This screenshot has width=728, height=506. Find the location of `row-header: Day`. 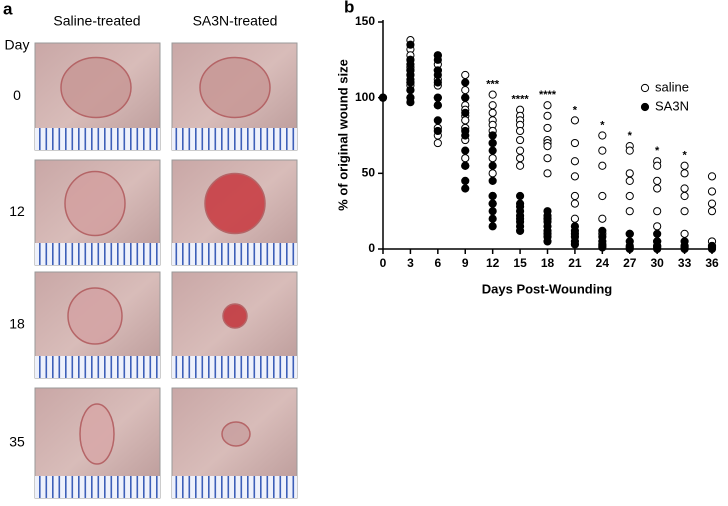

row-header: Day is located at coordinates (17, 45).